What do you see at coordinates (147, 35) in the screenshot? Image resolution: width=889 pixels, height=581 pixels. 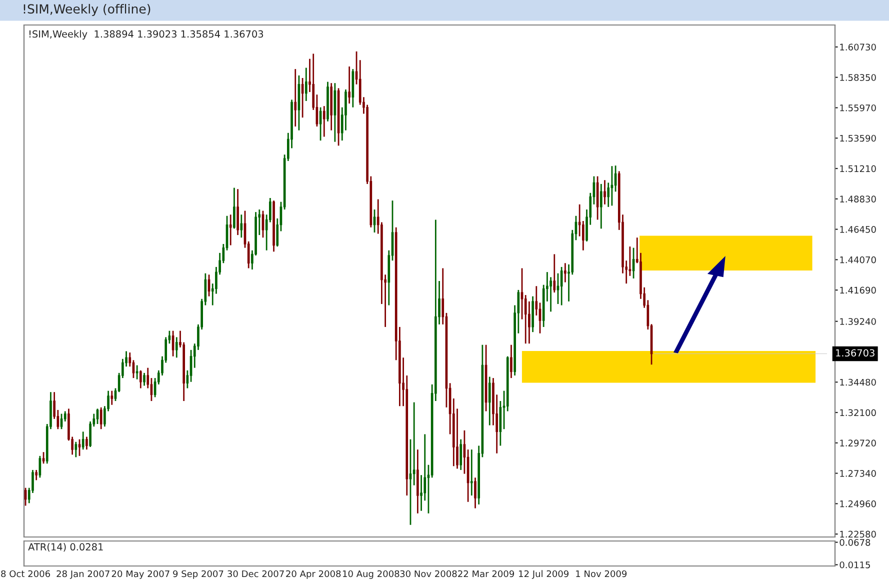 I see `text: !SIM,Weekly 1.38894 1.39023 1.35854 1.36703` at bounding box center [147, 35].